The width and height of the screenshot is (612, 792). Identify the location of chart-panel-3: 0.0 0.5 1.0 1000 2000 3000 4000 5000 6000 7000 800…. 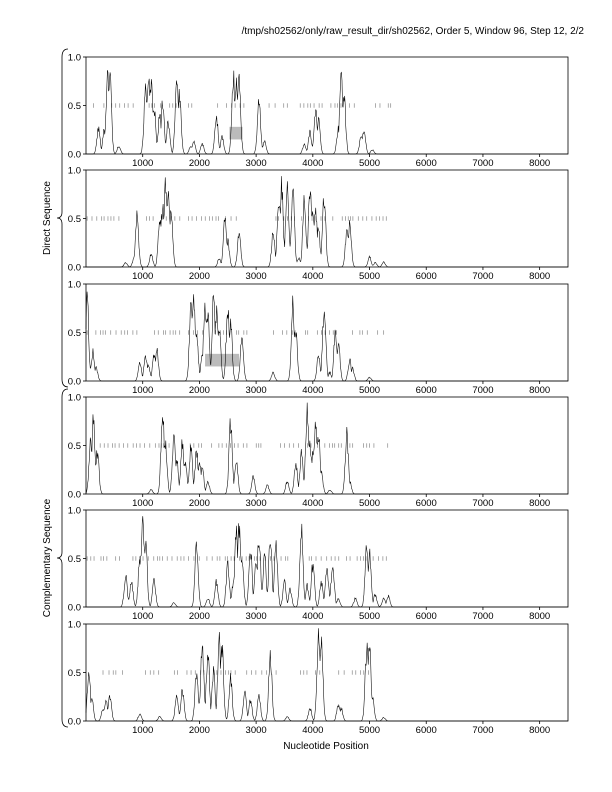
(318, 337).